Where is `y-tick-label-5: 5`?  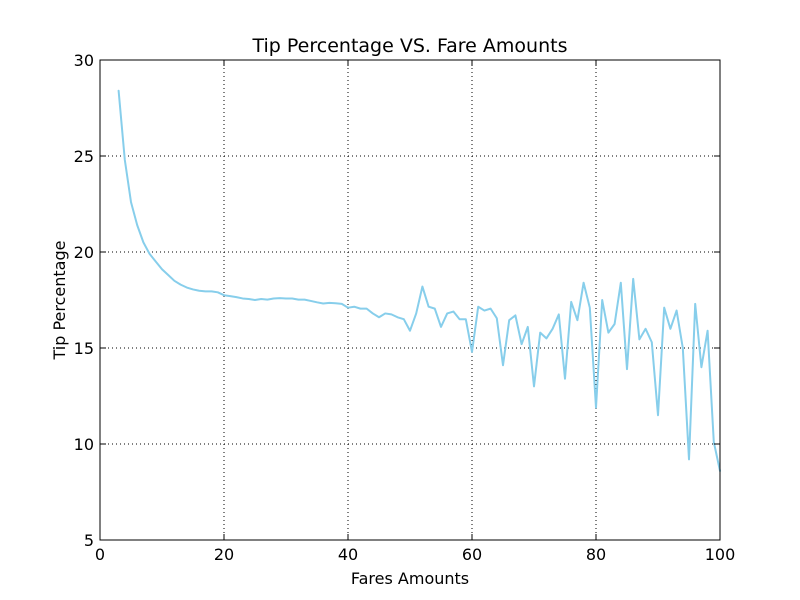 y-tick-label-5: 5 is located at coordinates (89, 540).